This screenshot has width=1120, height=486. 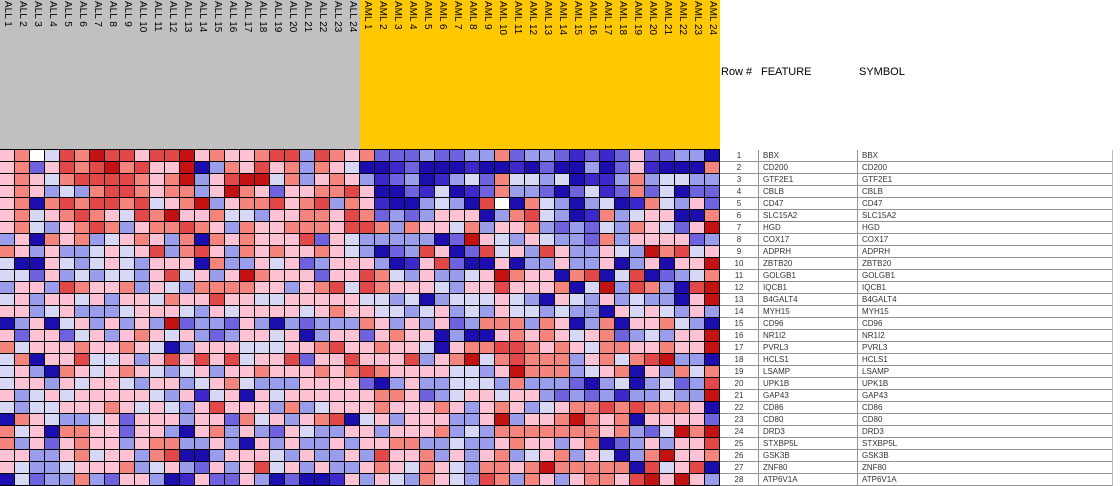 I want to click on table-row: 8 COX17 COX17, so click(x=916, y=240).